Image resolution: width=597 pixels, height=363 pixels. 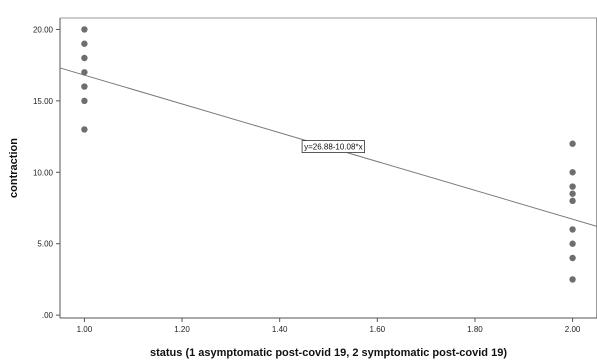 I want to click on equation-text: y=26.88-10.08*x, so click(x=333, y=147).